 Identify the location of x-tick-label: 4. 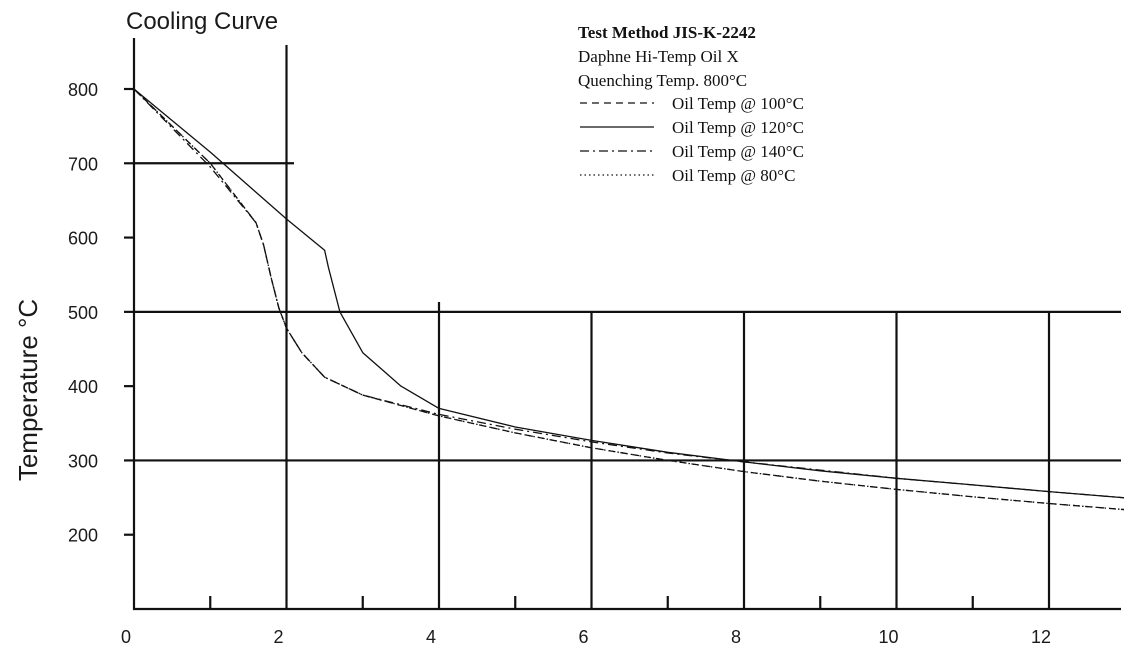
(431, 637).